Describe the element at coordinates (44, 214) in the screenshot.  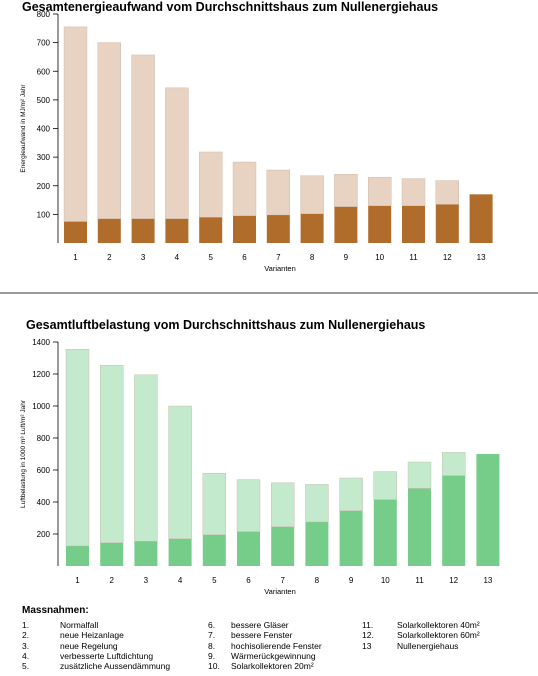
I see `y-tick-label: 100` at that location.